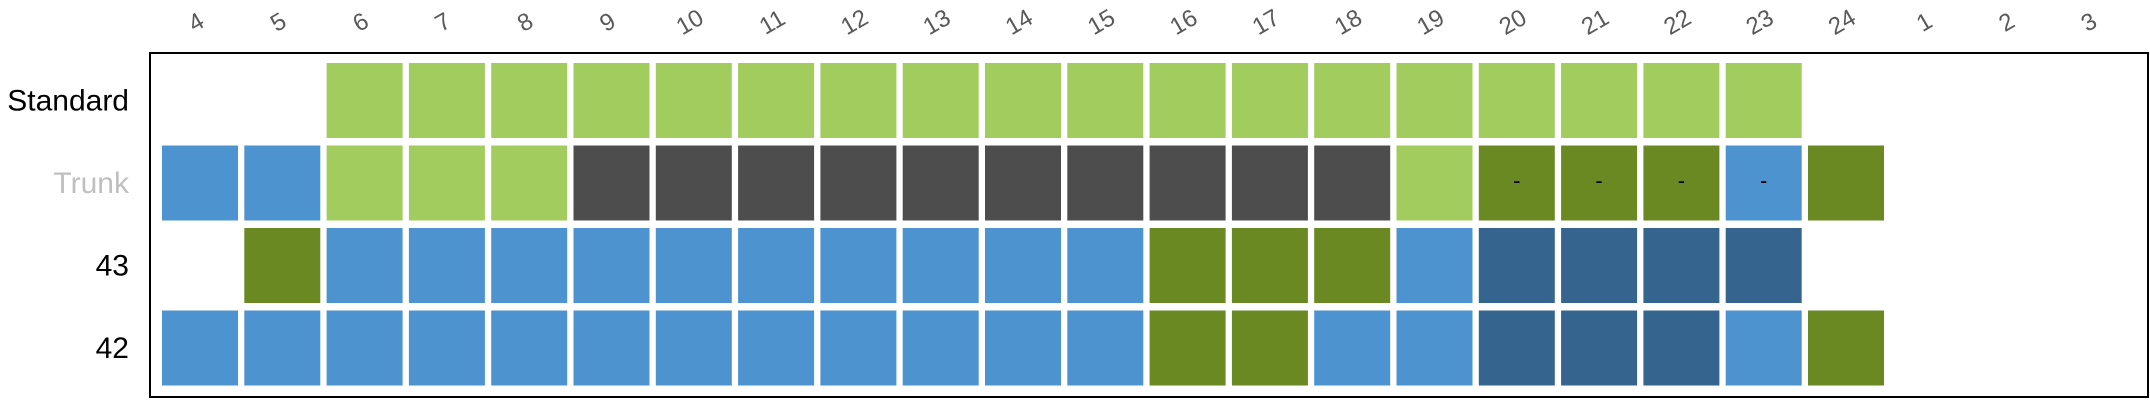  I want to click on x-tick-label: 12, so click(854, 22).